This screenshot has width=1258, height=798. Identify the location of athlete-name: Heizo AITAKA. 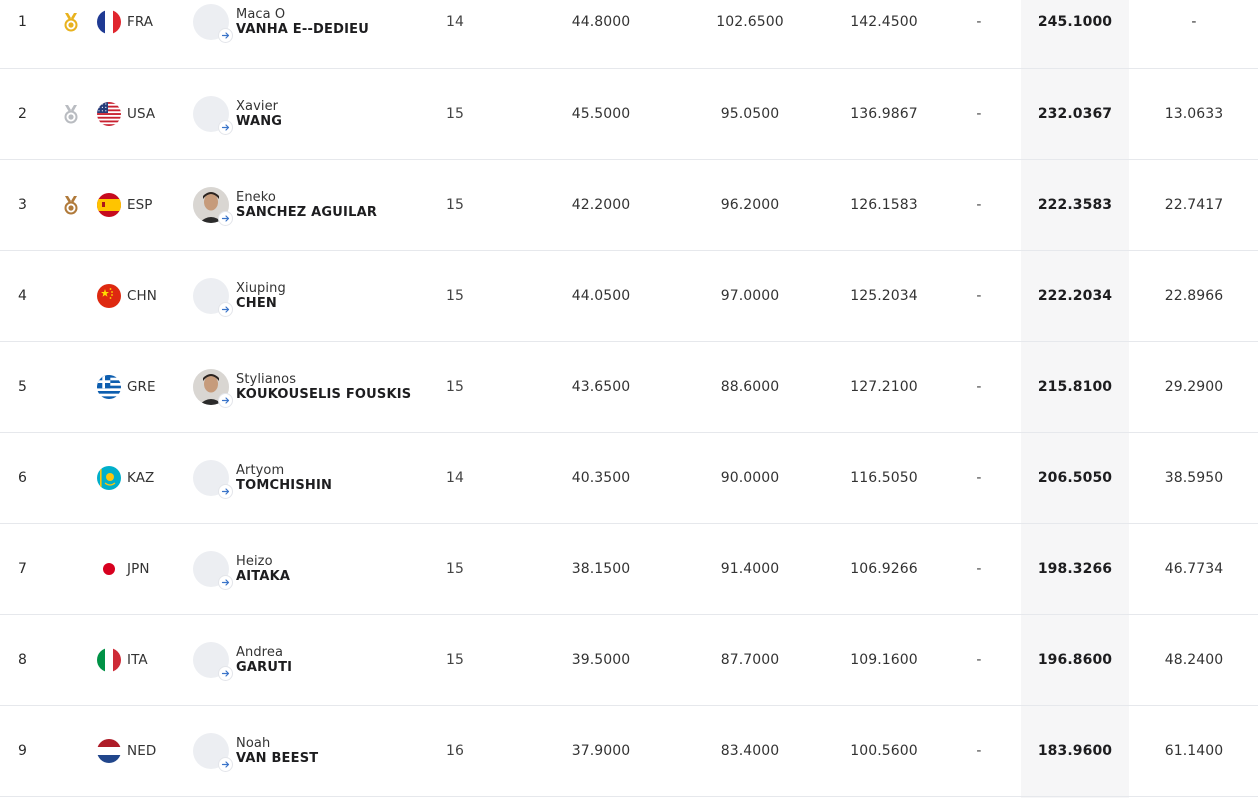
(263, 569).